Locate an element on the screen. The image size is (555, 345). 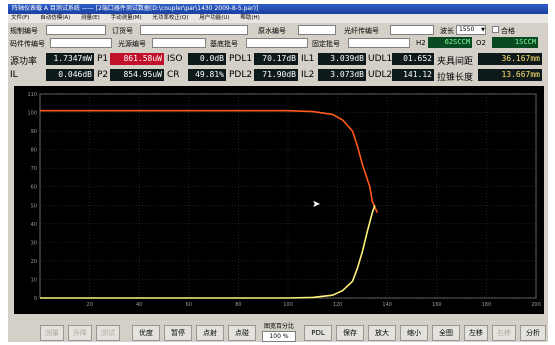
menu-user: 用户功能(U) is located at coordinates (214, 18).